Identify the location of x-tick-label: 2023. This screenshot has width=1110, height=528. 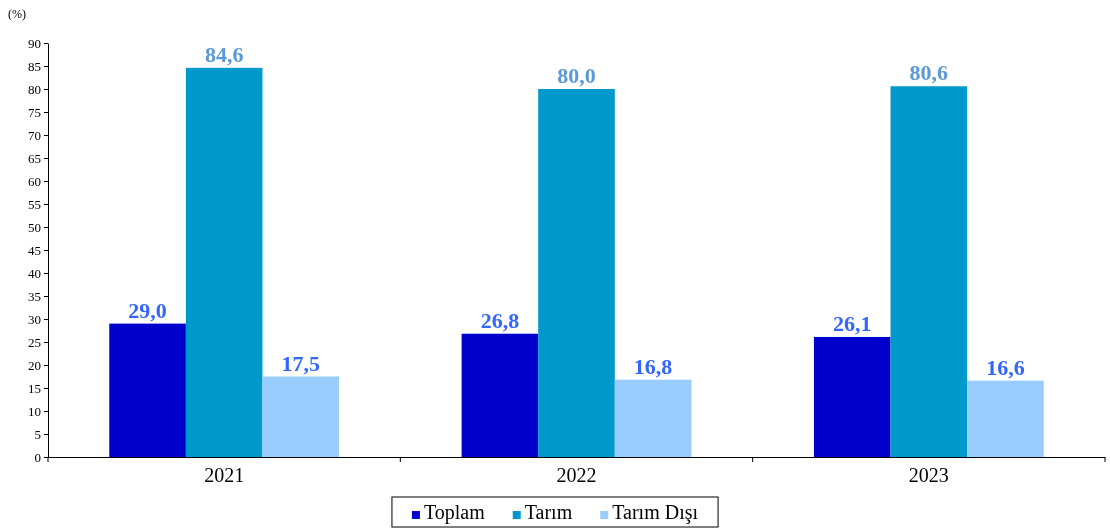
(928, 475).